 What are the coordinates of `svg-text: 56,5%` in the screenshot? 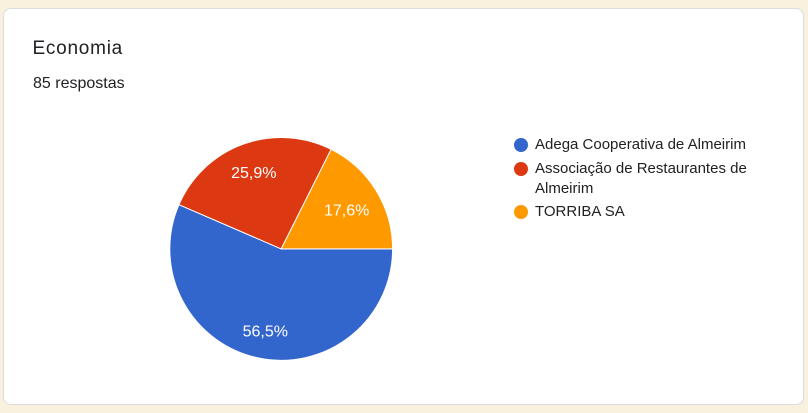 It's located at (265, 331).